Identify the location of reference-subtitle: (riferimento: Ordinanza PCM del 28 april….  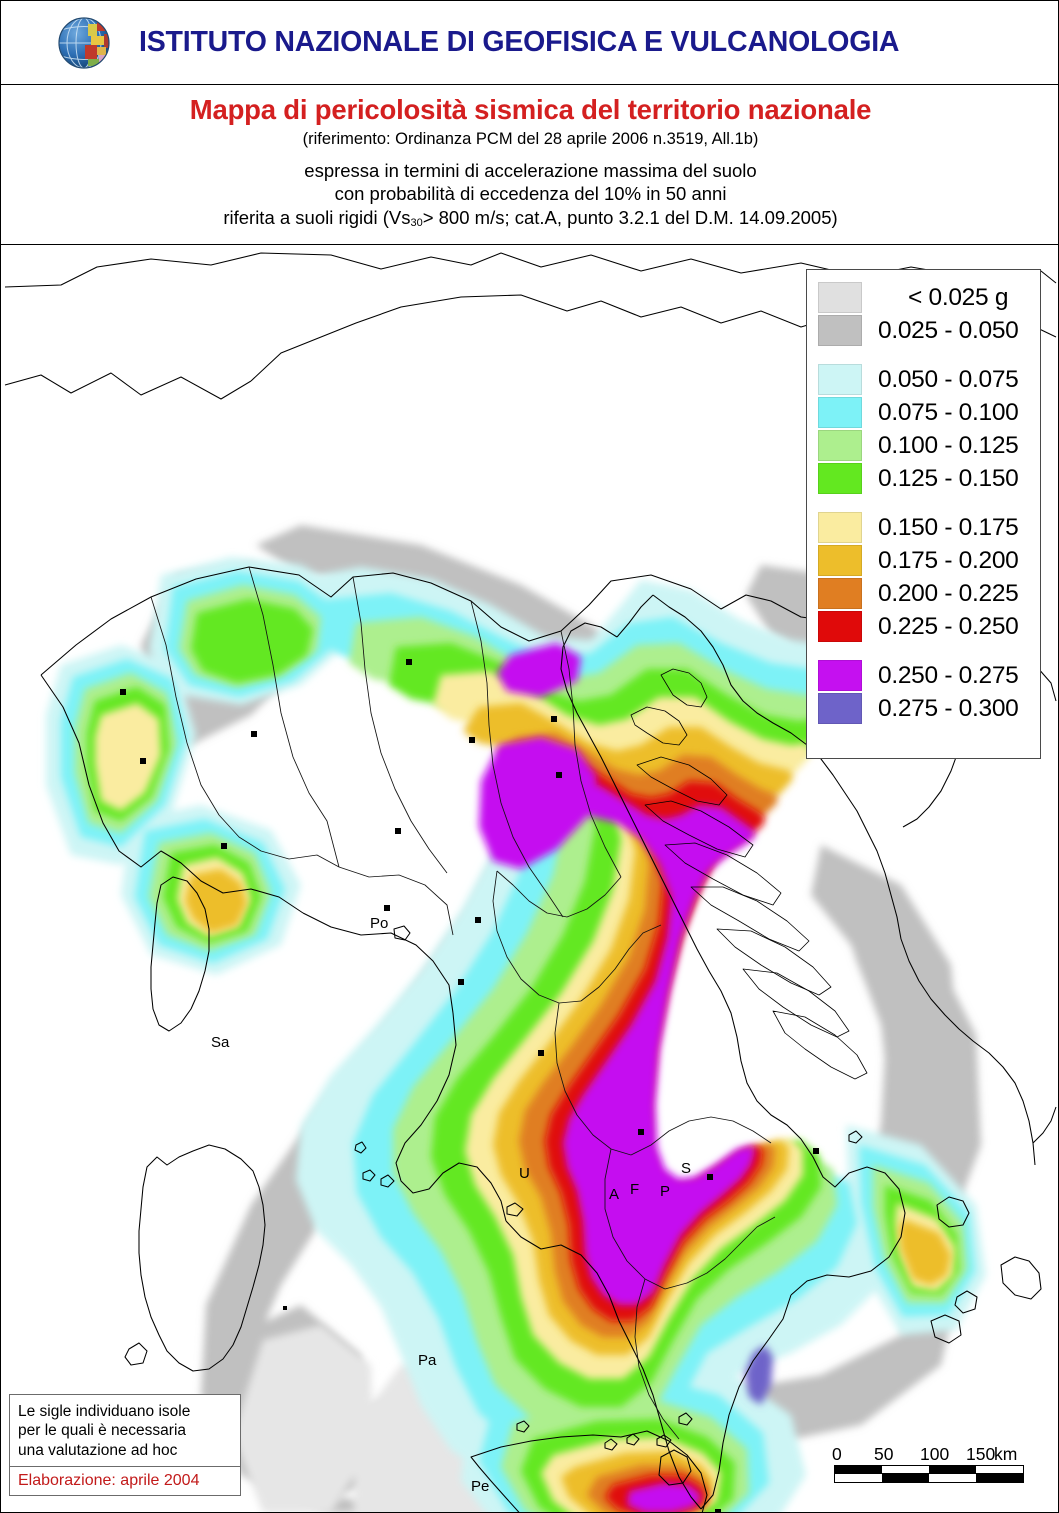
(530, 138).